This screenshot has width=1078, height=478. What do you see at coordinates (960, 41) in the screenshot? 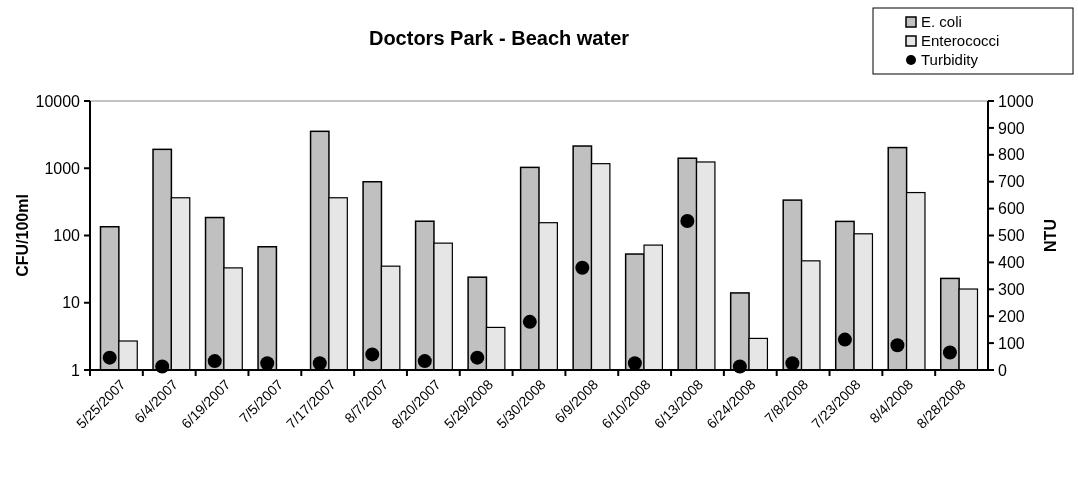
I see `legend-label: Enterococci` at bounding box center [960, 41].